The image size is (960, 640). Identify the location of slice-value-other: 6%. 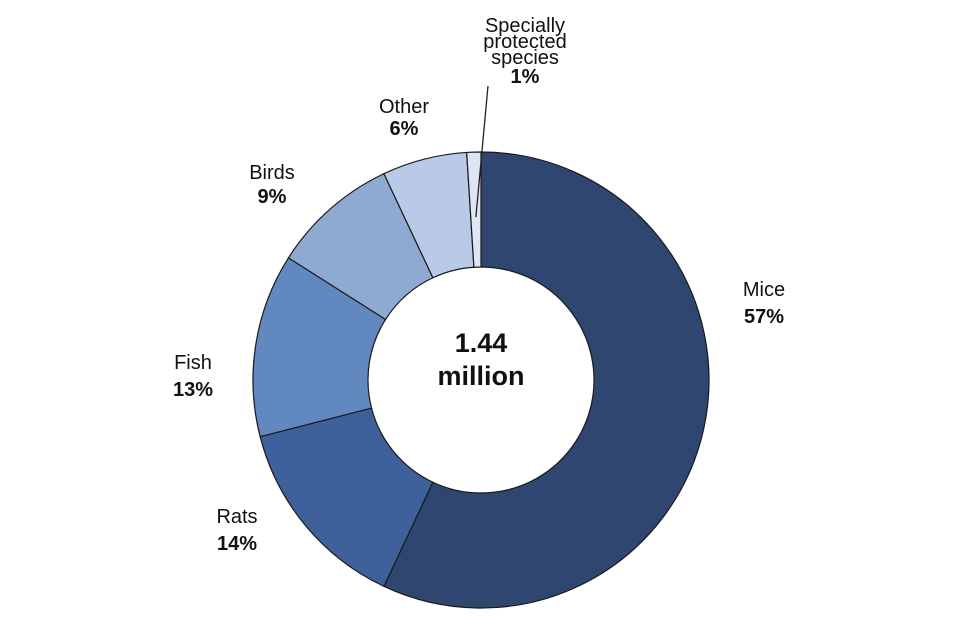
(404, 129).